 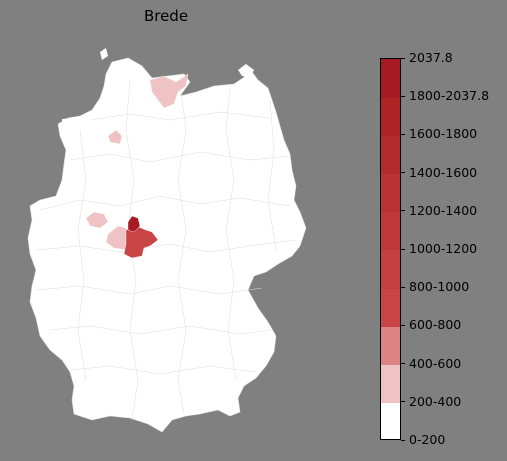 What do you see at coordinates (439, 287) in the screenshot?
I see `legend-label: 800-1000` at bounding box center [439, 287].